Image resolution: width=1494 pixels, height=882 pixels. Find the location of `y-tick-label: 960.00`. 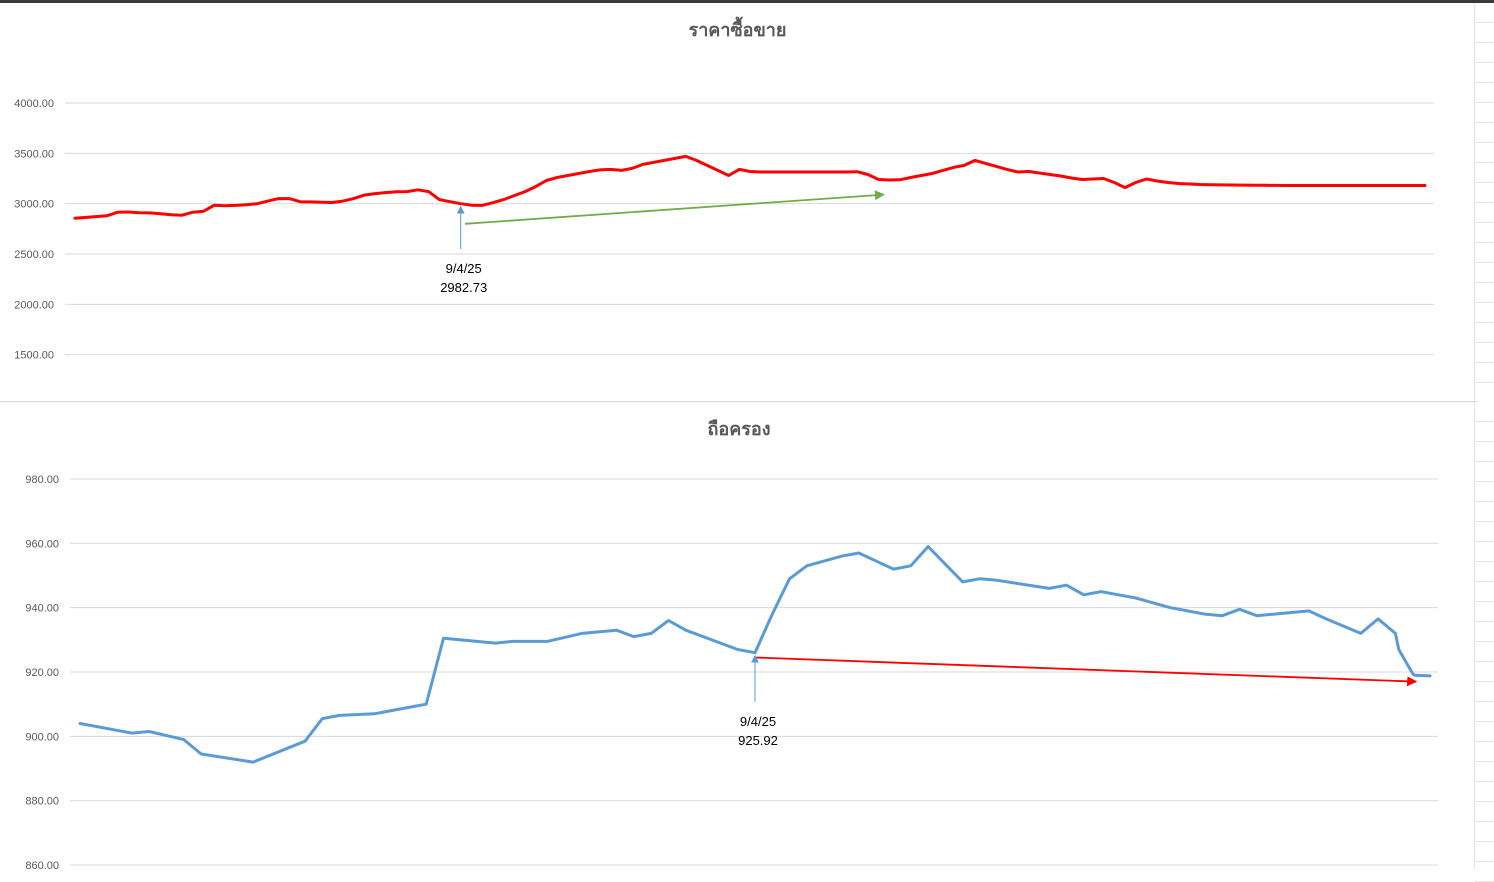

y-tick-label: 960.00 is located at coordinates (42, 544).